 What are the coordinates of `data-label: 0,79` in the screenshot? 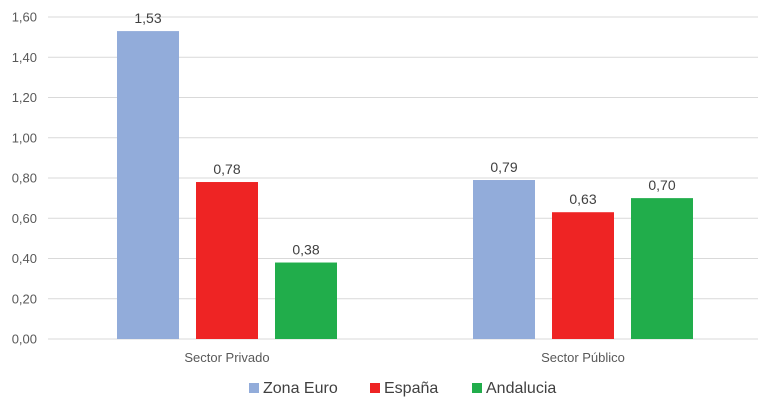 It's located at (503, 167).